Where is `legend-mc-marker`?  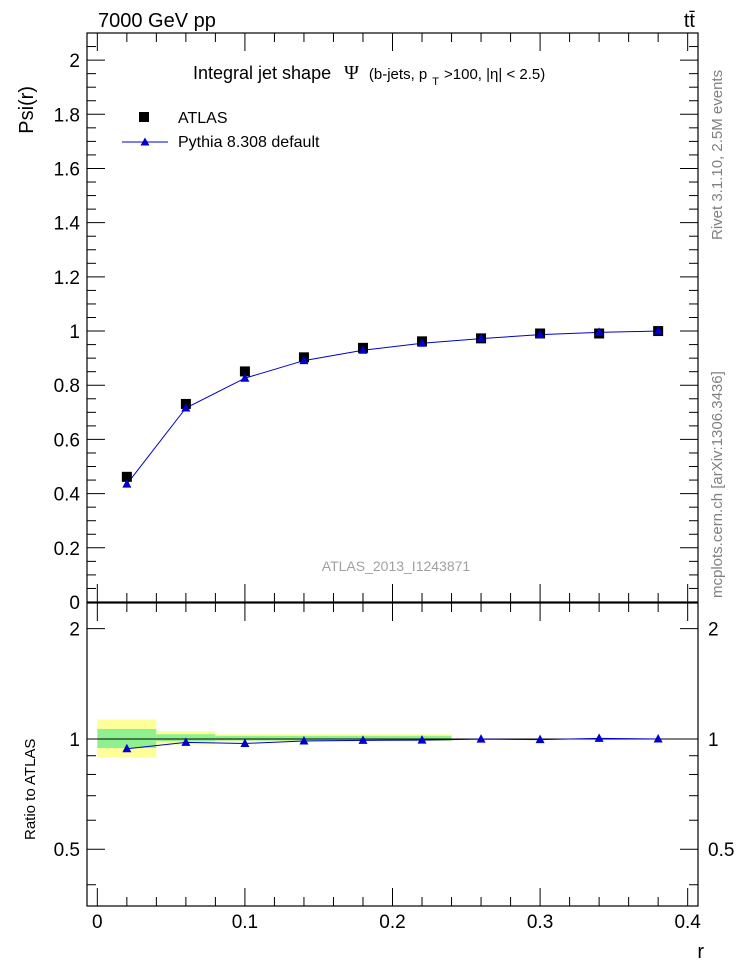 legend-mc-marker is located at coordinates (145, 141).